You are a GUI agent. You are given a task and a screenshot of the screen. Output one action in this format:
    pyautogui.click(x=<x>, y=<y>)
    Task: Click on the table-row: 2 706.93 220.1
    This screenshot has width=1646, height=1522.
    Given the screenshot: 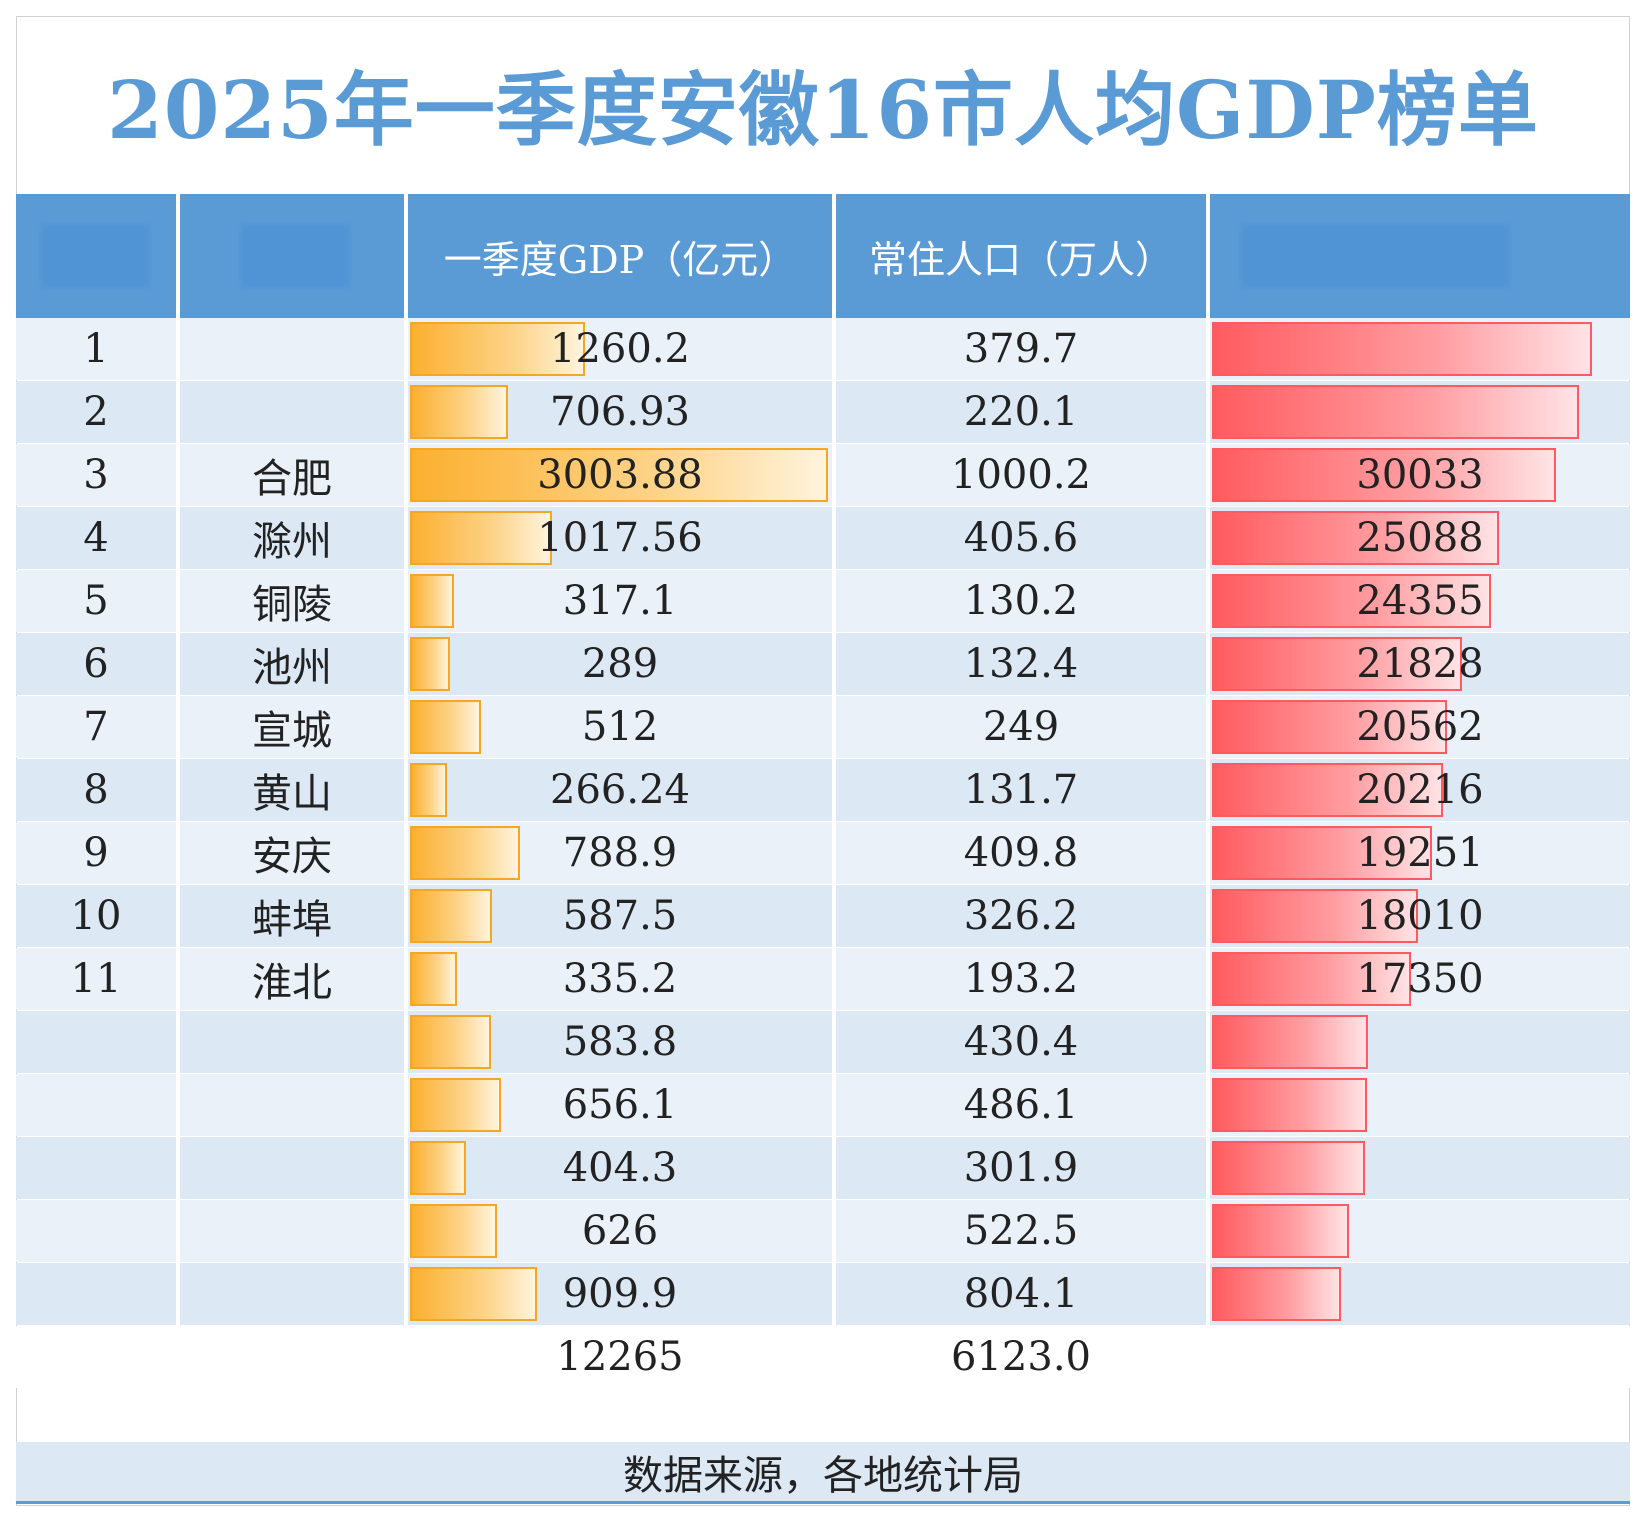 What is the action you would take?
    pyautogui.click(x=823, y=412)
    